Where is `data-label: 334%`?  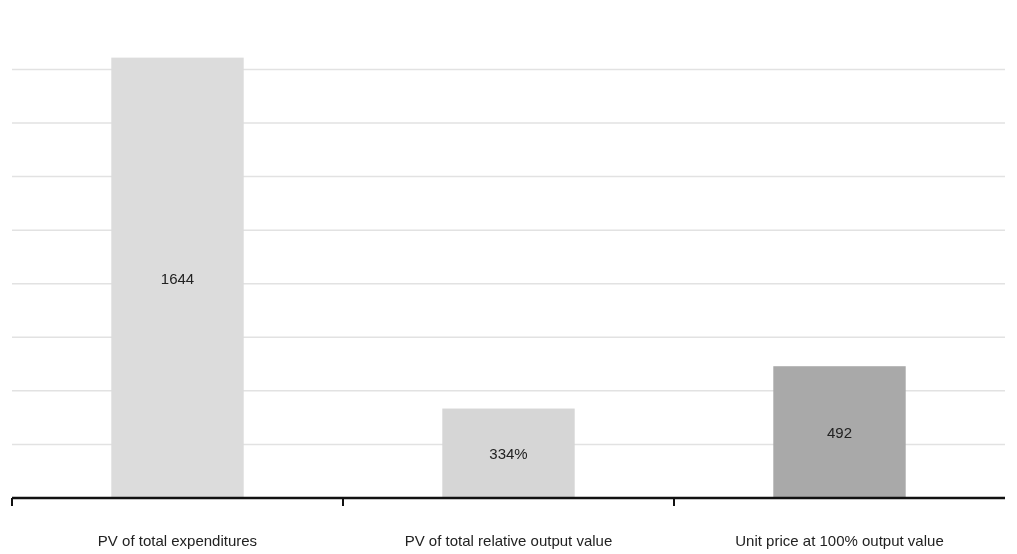 data-label: 334% is located at coordinates (508, 454).